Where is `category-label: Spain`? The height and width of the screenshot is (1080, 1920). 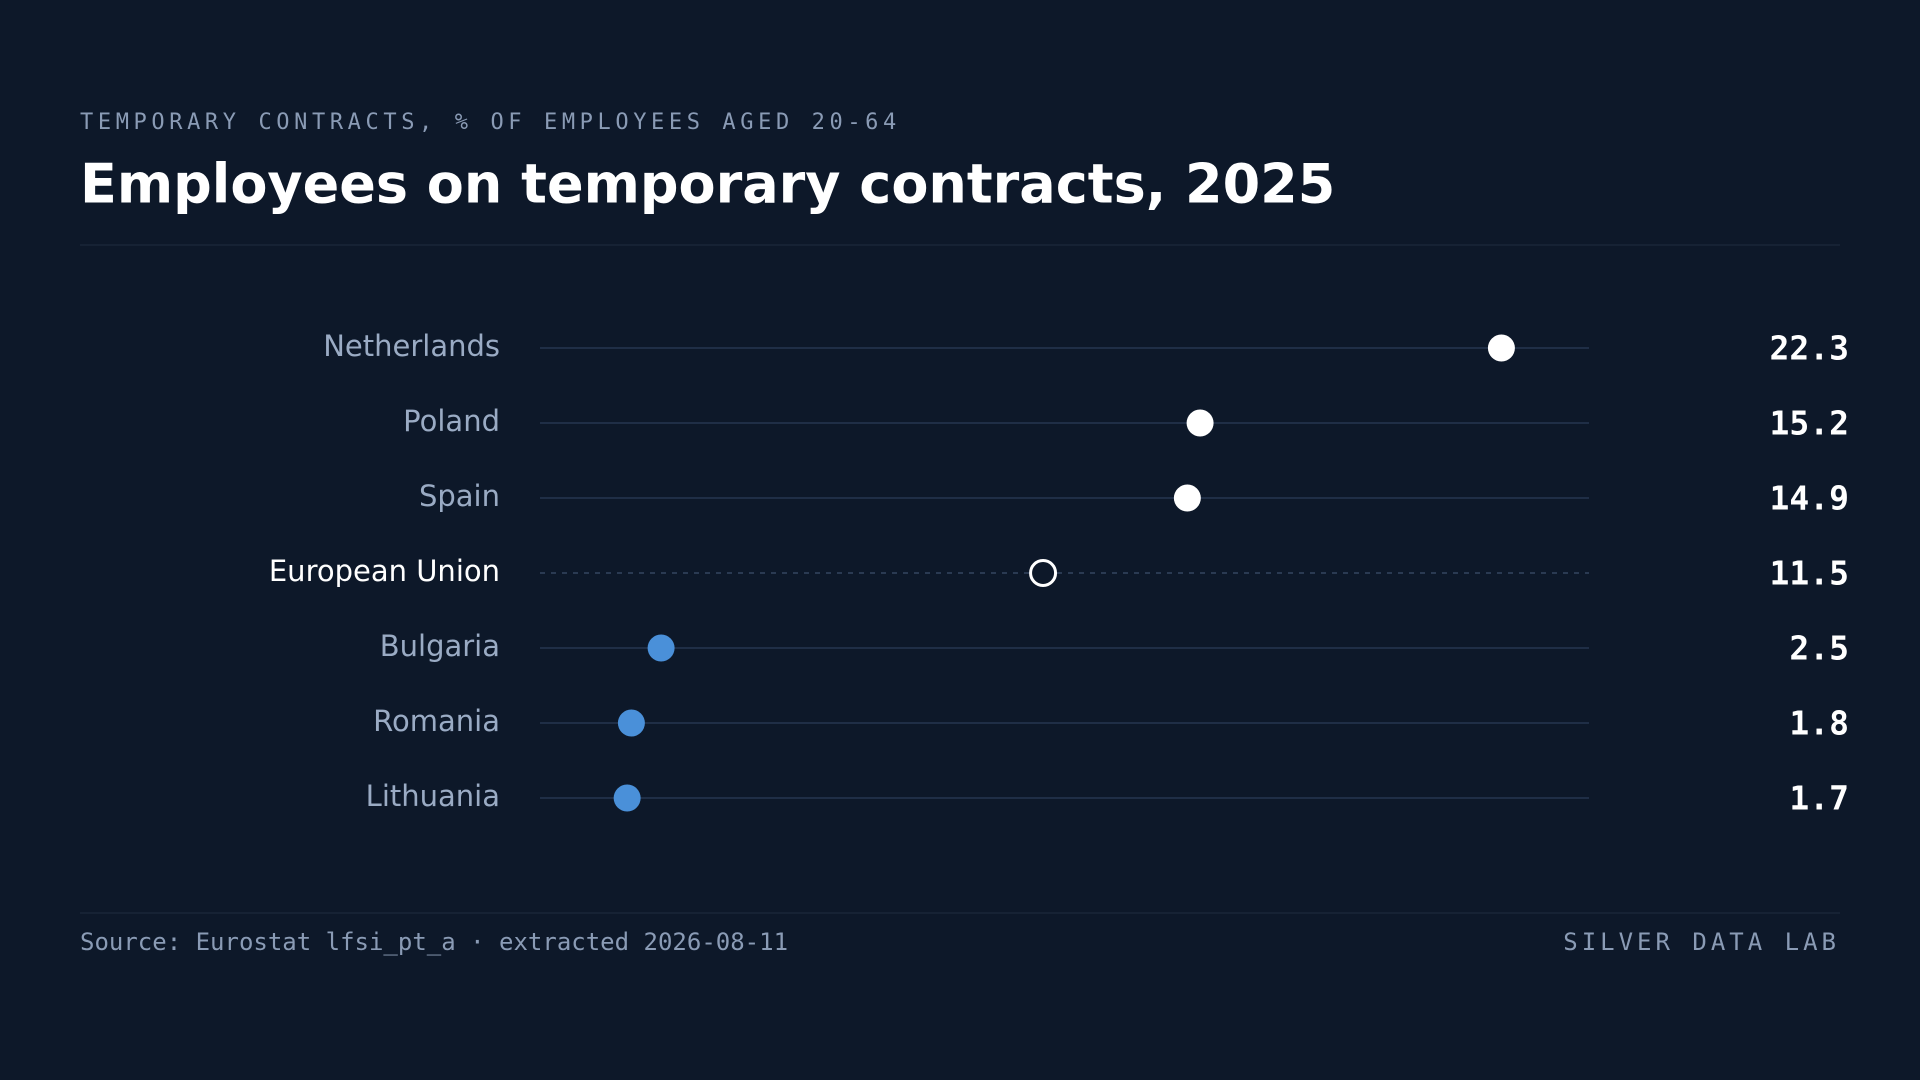
category-label: Spain is located at coordinates (459, 496).